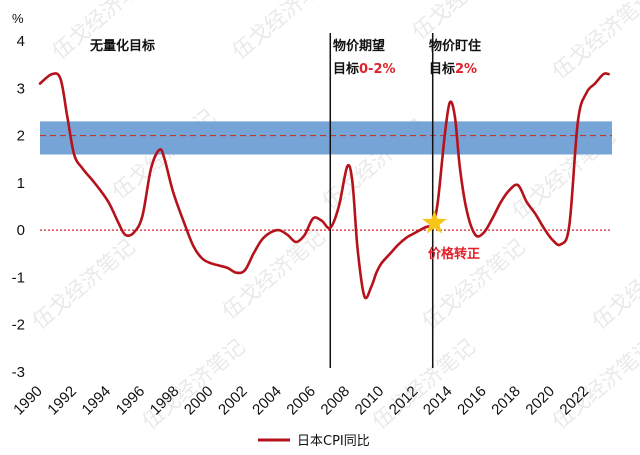 This screenshot has height=455, width=640. Describe the element at coordinates (18, 325) in the screenshot. I see `y-tick-label: -2` at that location.